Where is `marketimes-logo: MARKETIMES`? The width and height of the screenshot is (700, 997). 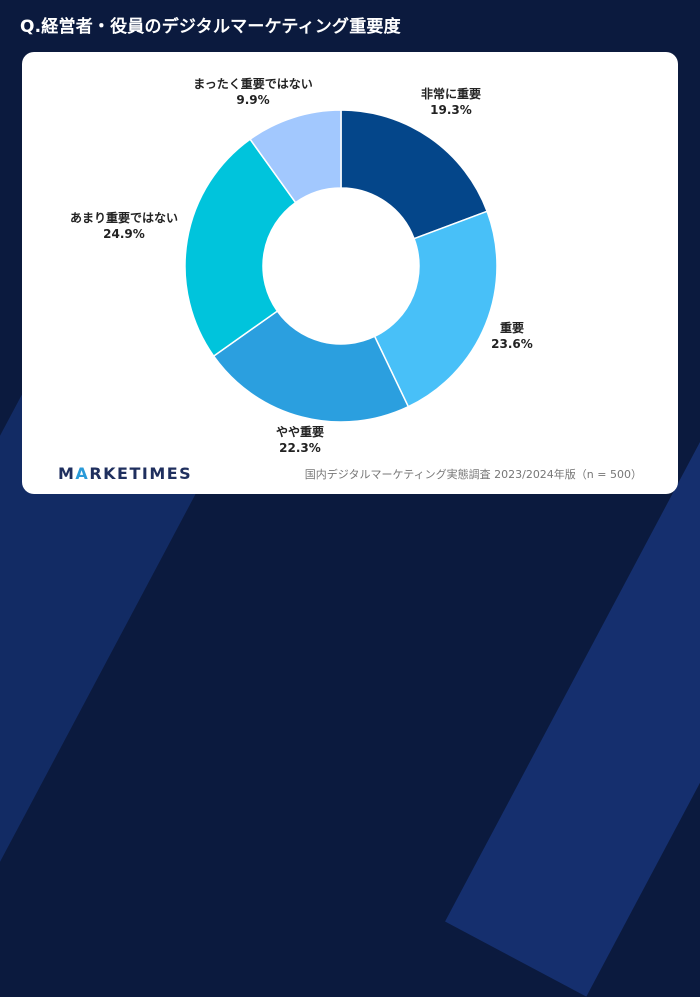
marketimes-logo: MARKETIMES is located at coordinates (125, 473).